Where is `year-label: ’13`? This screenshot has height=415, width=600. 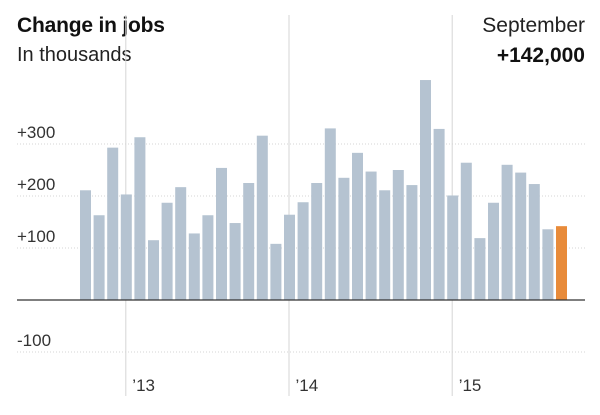
year-label: ’13 is located at coordinates (143, 385).